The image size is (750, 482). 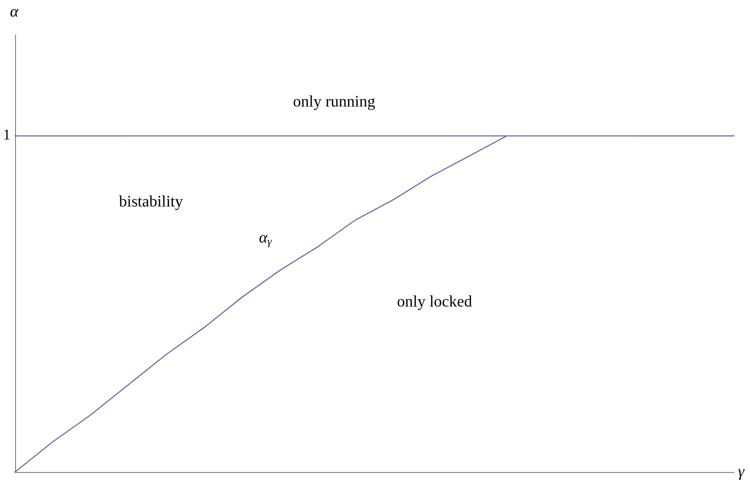 I want to click on annotation: bistability, so click(x=151, y=202).